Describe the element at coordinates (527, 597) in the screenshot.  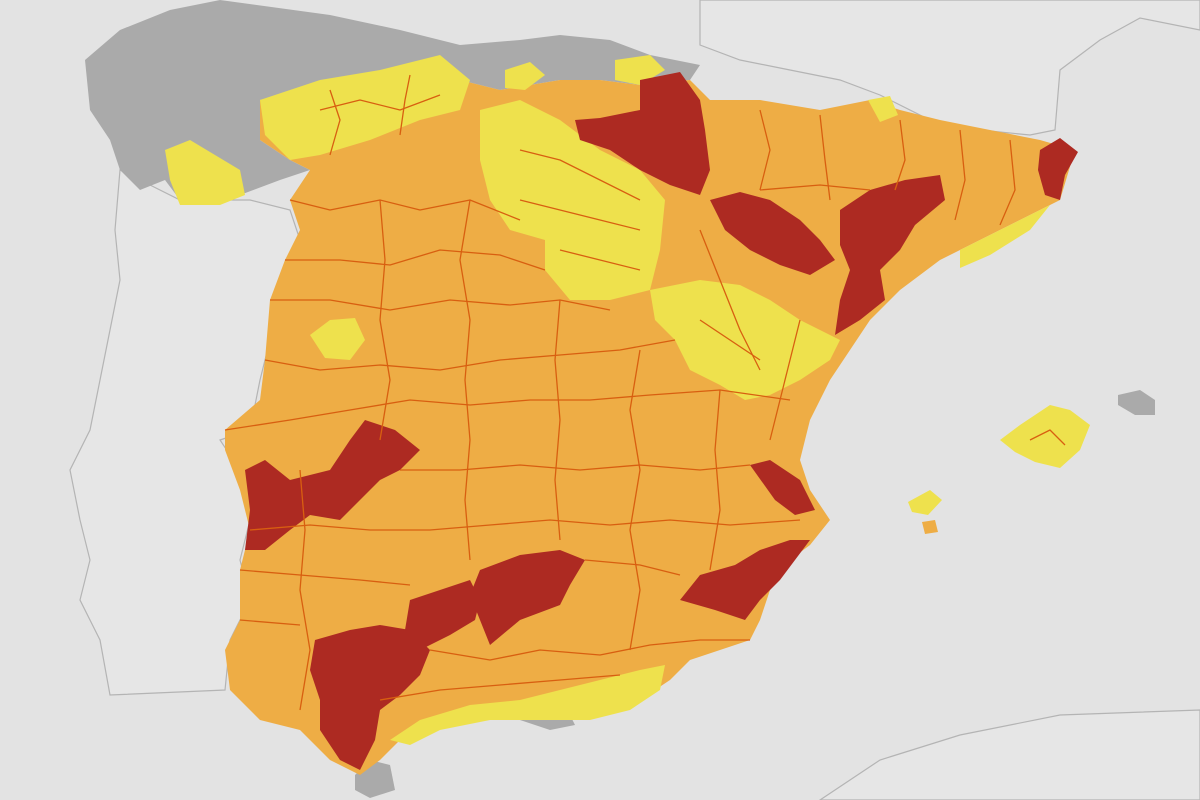
I see `region-jaen-red` at that location.